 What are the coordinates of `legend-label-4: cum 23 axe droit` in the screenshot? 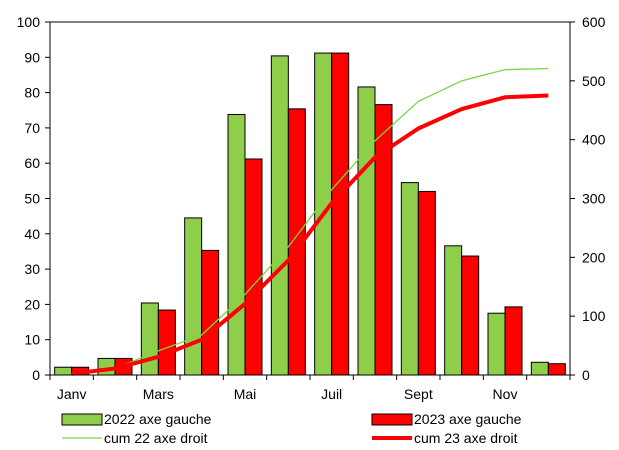 It's located at (466, 438).